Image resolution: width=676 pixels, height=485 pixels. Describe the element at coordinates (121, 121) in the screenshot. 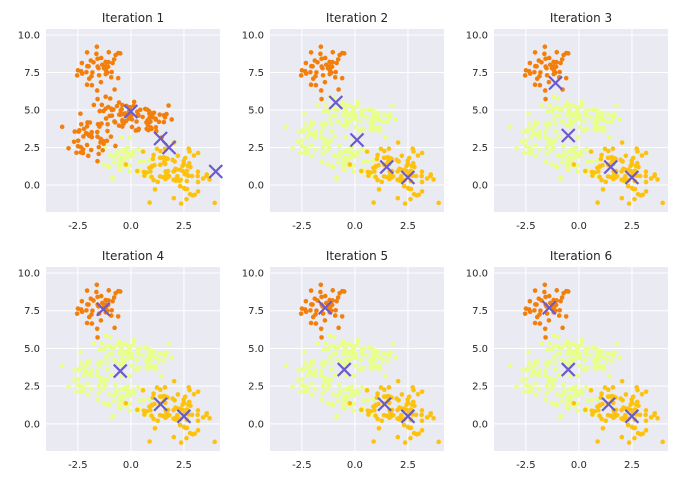

I see `subplot-1: -2.5 0.0 2.5 0.0 2.5 5.0 7.5 10.0 Iteration 1` at that location.